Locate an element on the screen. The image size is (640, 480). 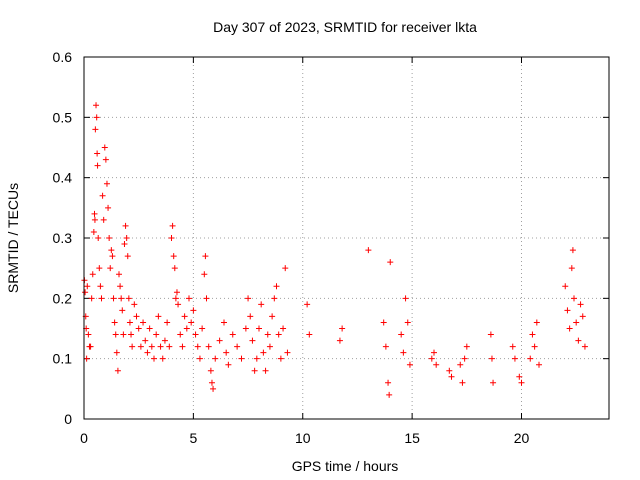
x-tick-label: 0 is located at coordinates (84, 438).